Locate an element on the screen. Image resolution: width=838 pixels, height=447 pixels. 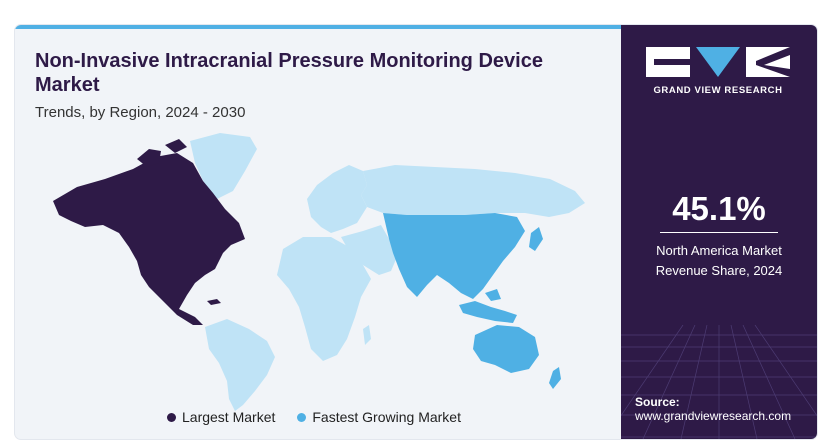
logo-triangle-icon is located at coordinates (718, 62).